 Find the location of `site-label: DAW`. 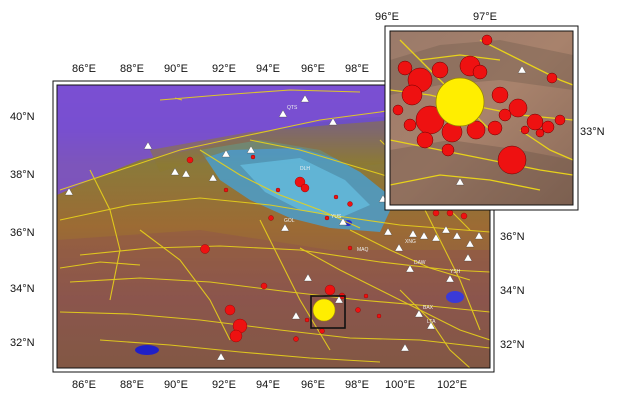

site-label: DAW is located at coordinates (420, 263).